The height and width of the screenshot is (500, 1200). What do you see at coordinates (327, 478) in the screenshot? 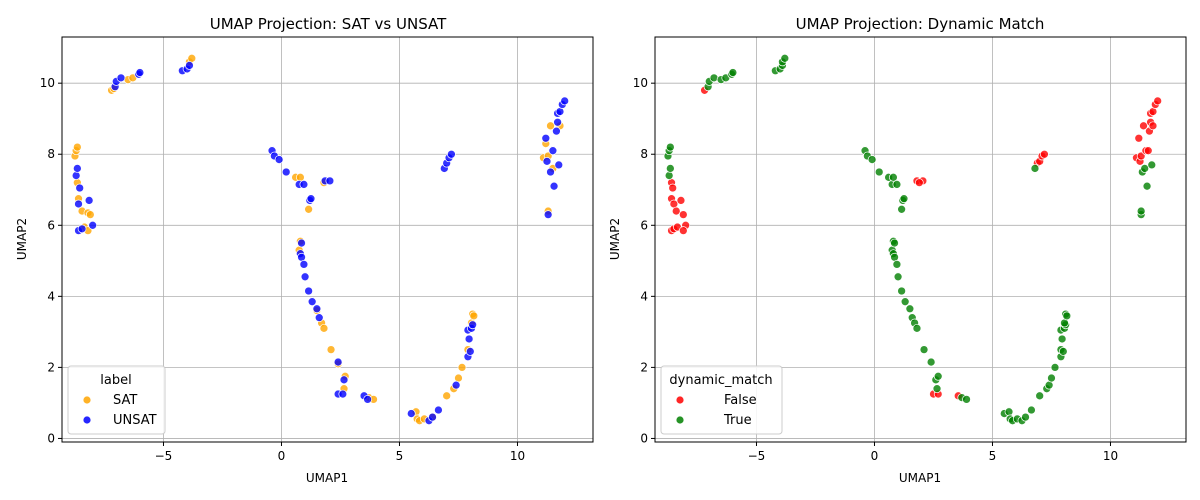
I see `chart-left-xlabel: UMAP1` at bounding box center [327, 478].